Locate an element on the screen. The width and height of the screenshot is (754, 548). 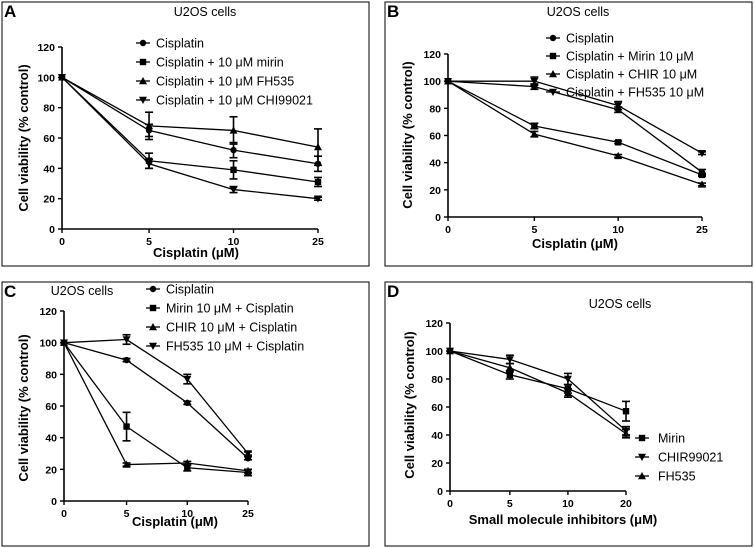
x-tick-label: 20 is located at coordinates (626, 504).